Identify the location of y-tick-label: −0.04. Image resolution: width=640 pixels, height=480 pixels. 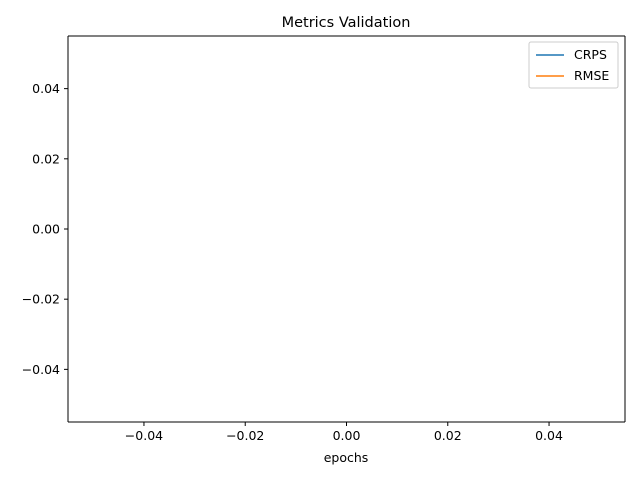
(41, 369).